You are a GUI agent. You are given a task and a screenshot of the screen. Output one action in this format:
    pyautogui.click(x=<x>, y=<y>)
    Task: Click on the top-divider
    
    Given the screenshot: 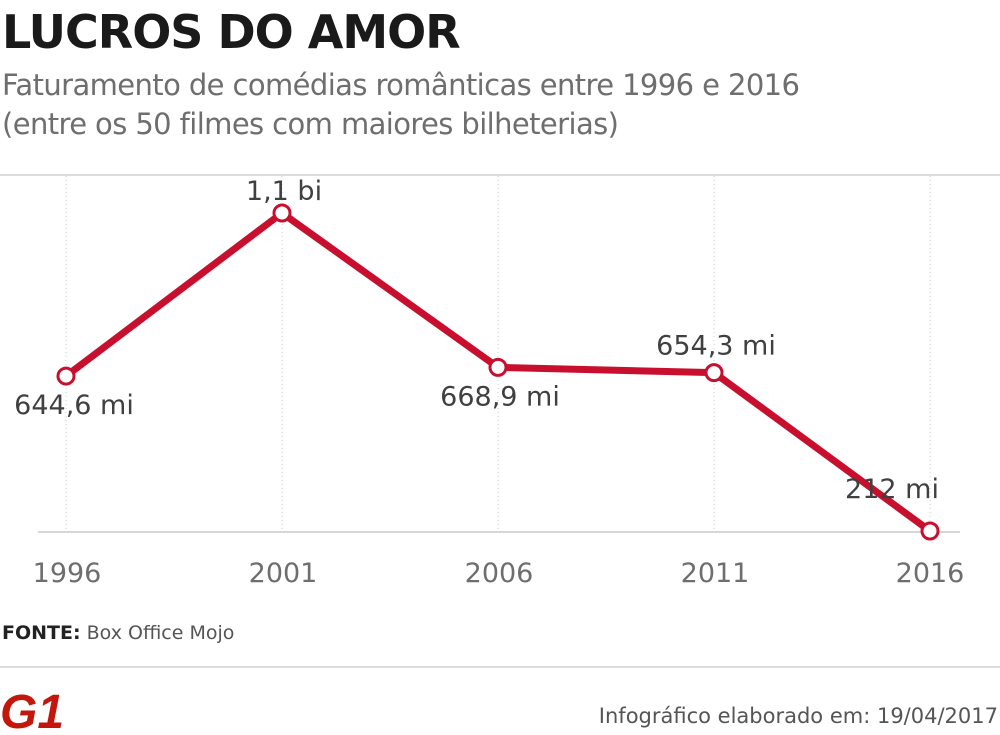 What is the action you would take?
    pyautogui.click(x=500, y=175)
    